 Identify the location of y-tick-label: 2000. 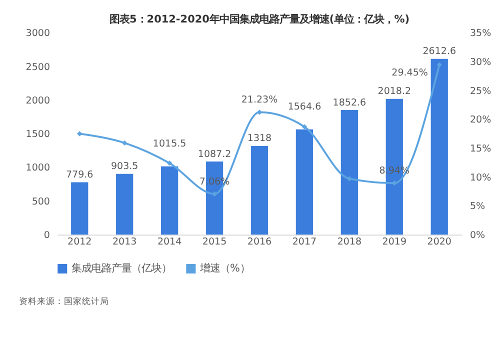
(38, 100).